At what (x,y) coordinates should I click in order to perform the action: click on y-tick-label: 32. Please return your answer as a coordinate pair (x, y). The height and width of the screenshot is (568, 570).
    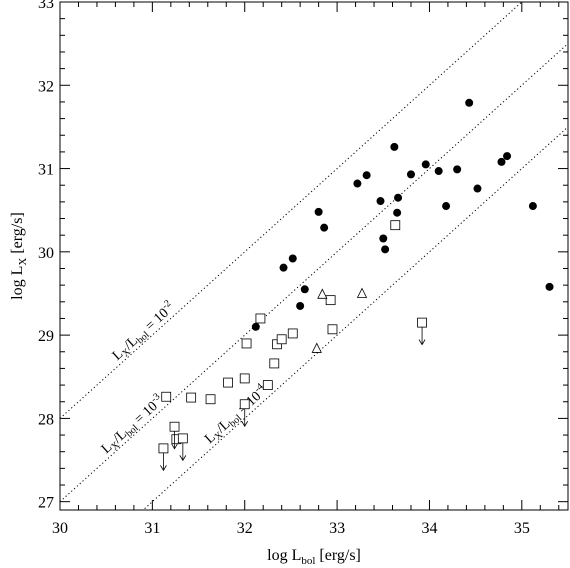
    Looking at the image, I should click on (46, 86).